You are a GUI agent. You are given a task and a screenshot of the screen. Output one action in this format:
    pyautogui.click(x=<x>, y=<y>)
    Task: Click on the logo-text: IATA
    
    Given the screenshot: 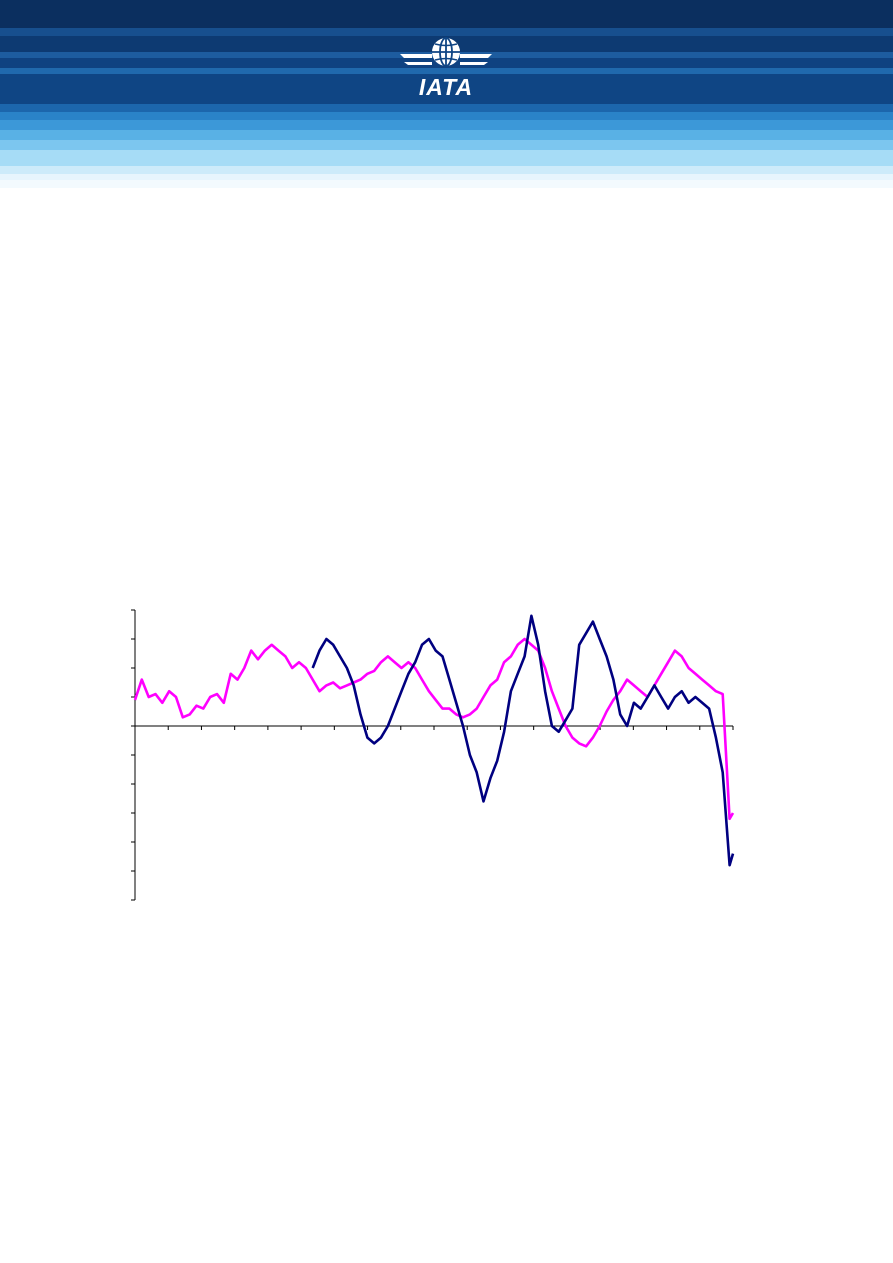 What is the action you would take?
    pyautogui.click(x=446, y=87)
    